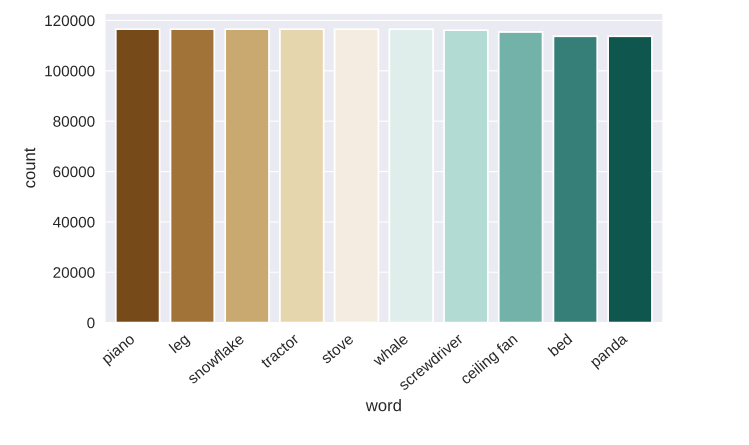 This screenshot has width=749, height=445. I want to click on y-tick-label: 20000, so click(74, 272).